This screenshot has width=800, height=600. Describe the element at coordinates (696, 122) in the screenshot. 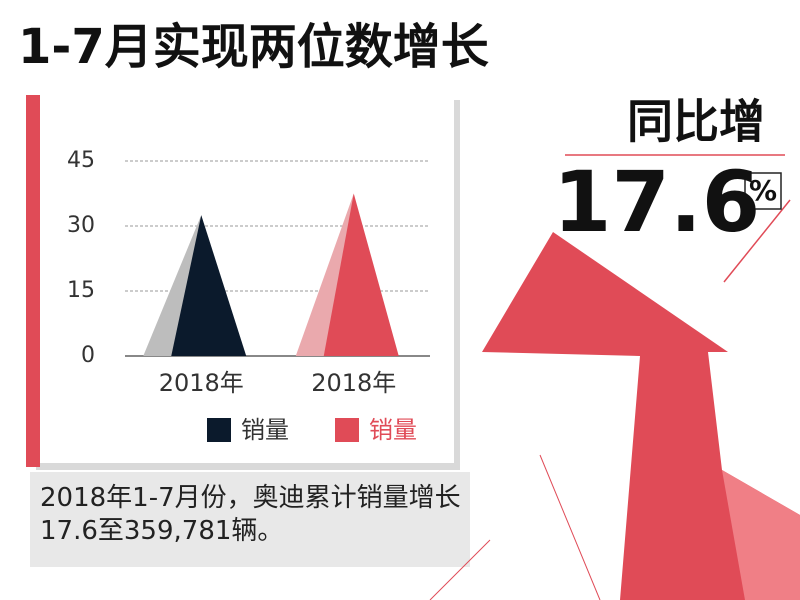

I see `growth-label: 同比增` at that location.